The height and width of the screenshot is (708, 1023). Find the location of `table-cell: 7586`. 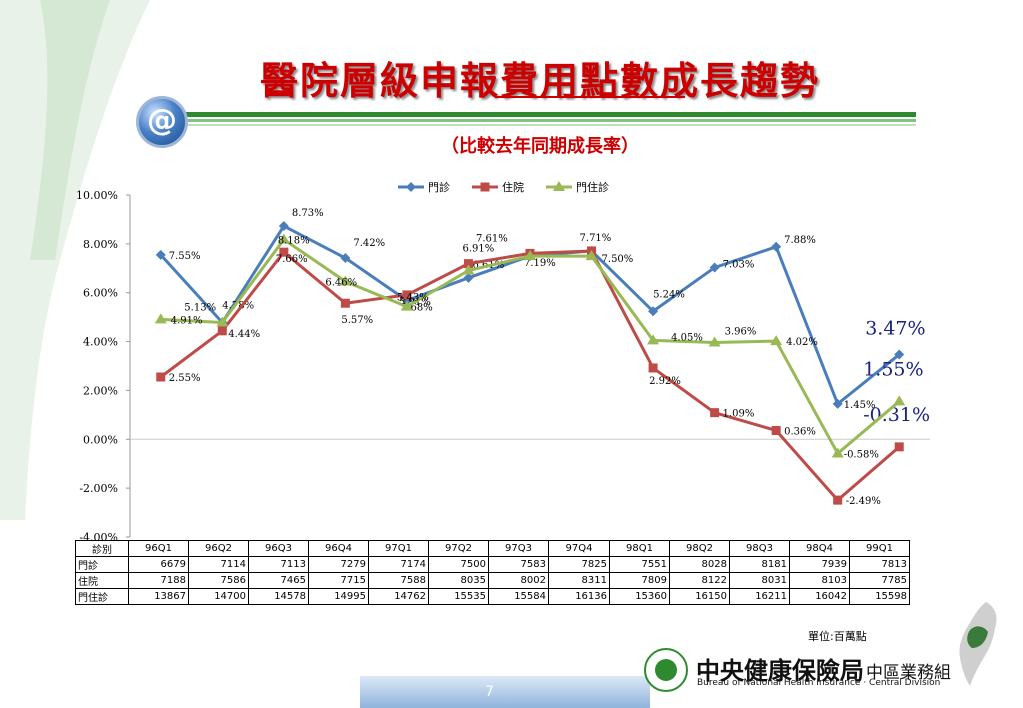

table-cell: 7586 is located at coordinates (218, 580).